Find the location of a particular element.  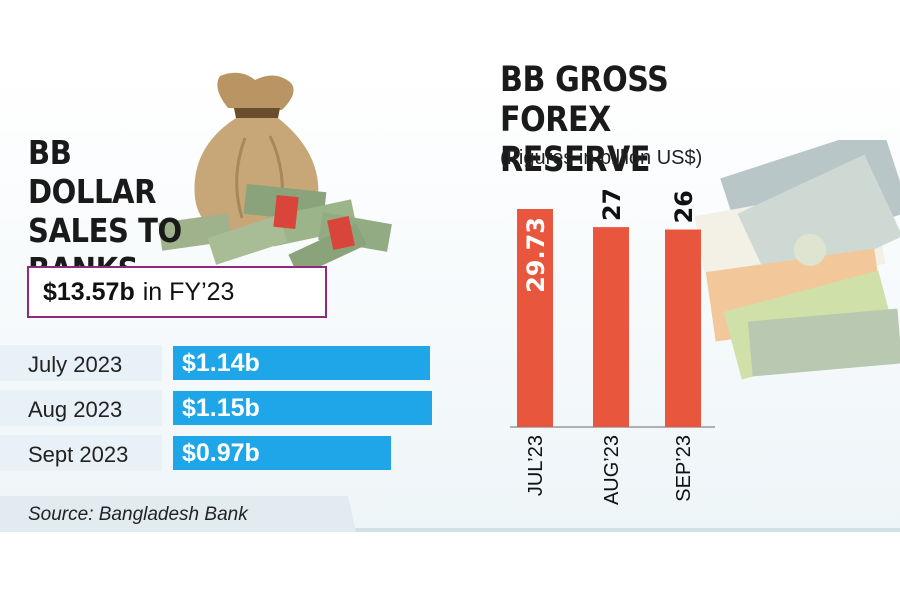

vbar-category-label: JUL’23 is located at coordinates (536, 465).